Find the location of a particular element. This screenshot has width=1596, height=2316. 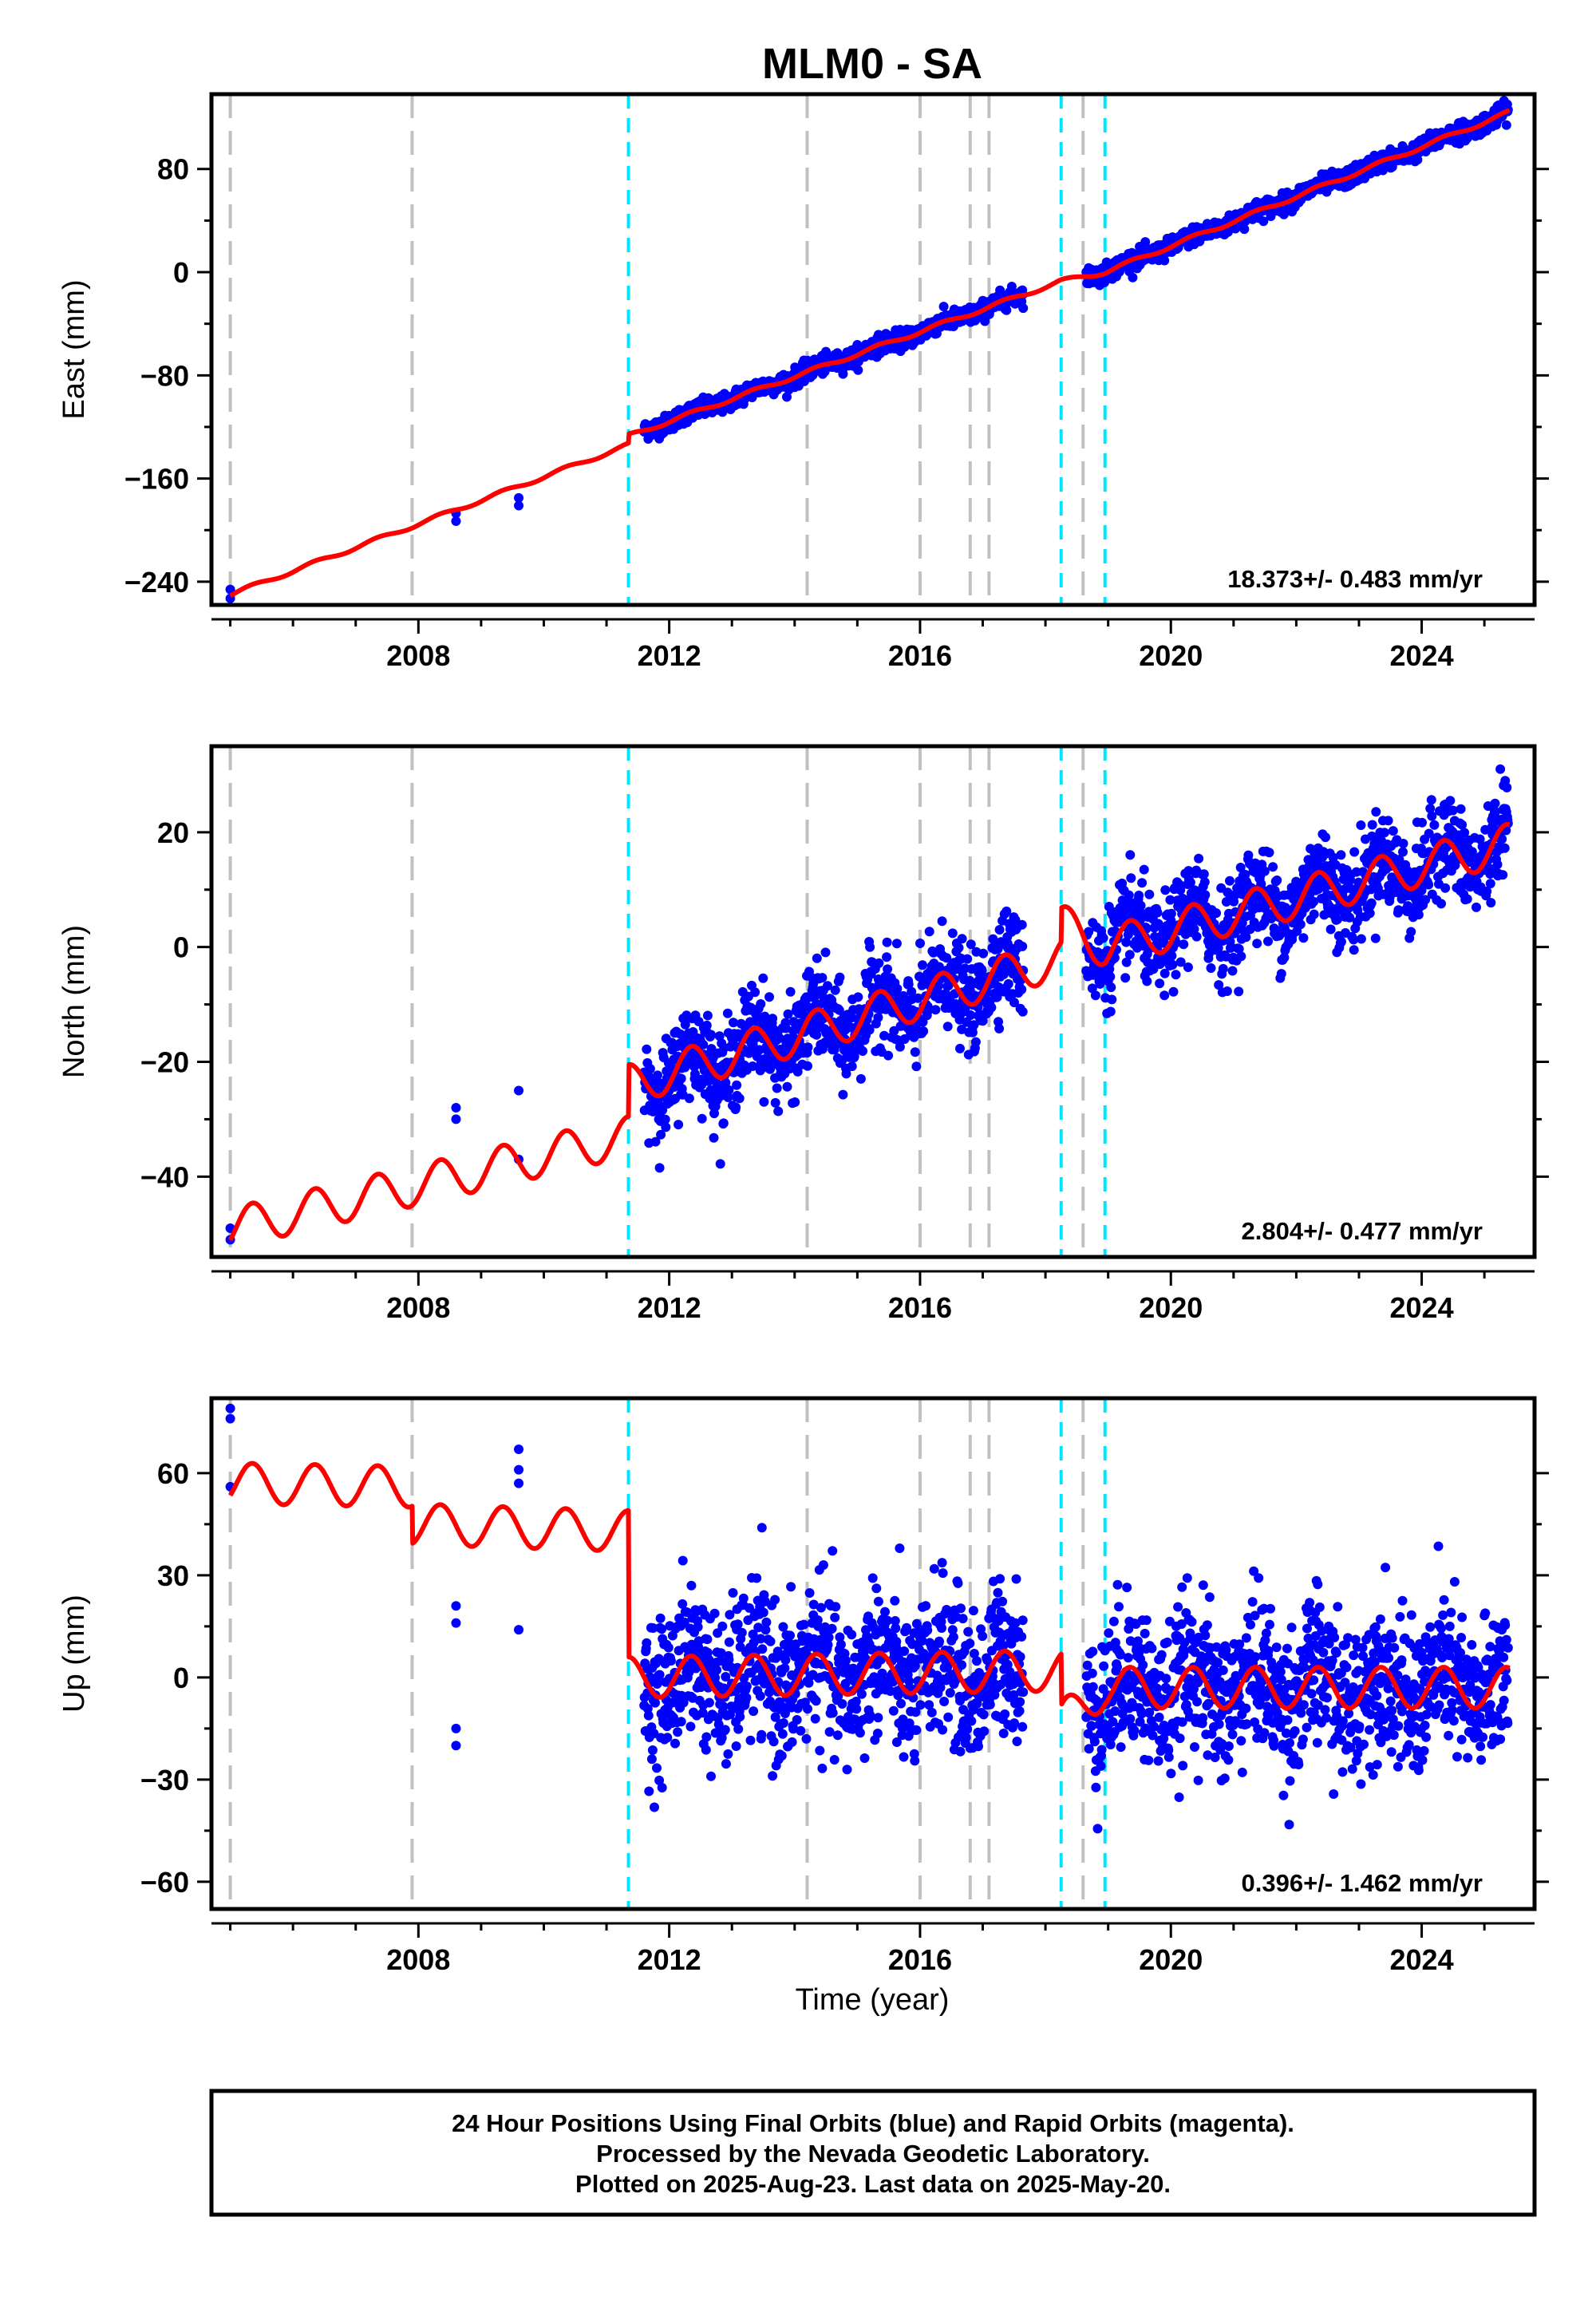

x-tick-label: 2016 is located at coordinates (920, 655).